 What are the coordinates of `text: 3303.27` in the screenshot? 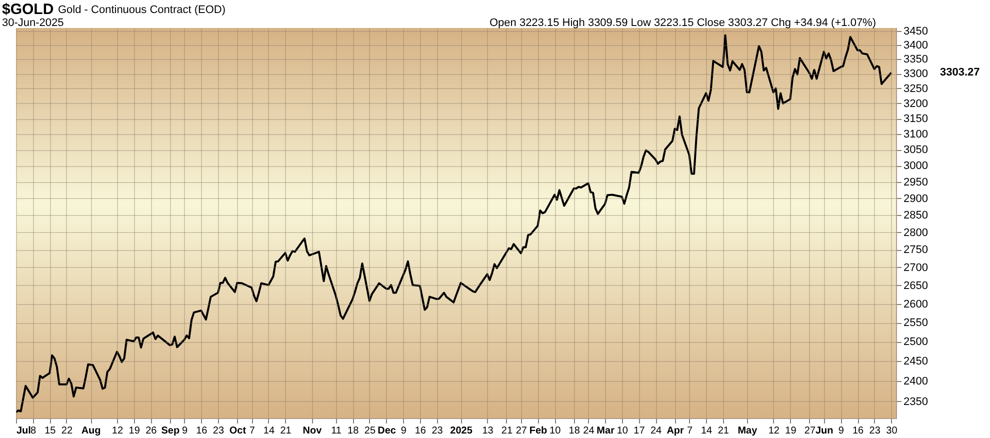 It's located at (960, 72).